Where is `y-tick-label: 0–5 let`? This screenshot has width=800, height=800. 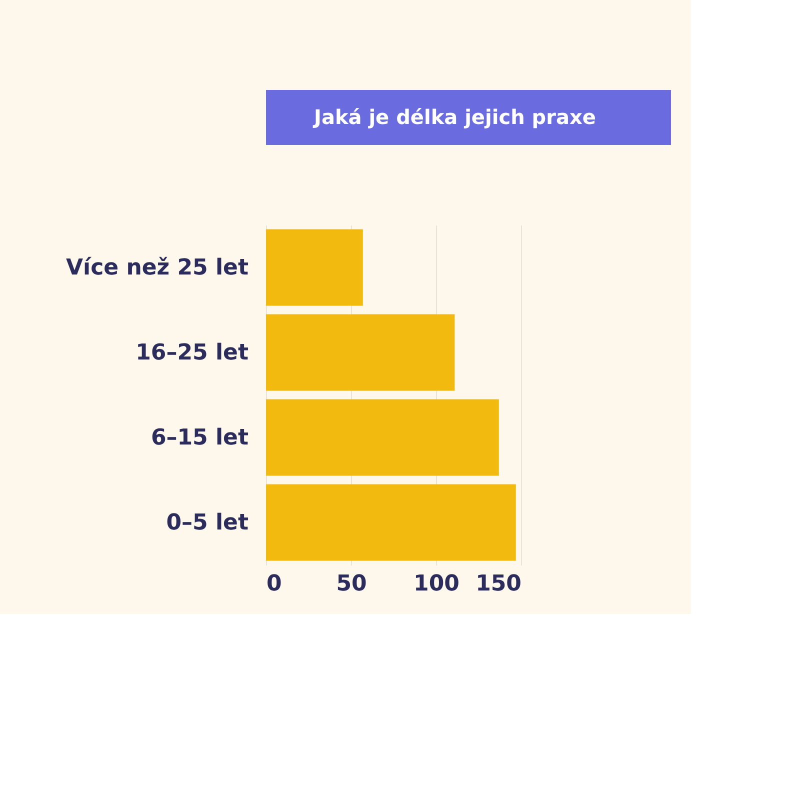 y-tick-label: 0–5 let is located at coordinates (207, 523).